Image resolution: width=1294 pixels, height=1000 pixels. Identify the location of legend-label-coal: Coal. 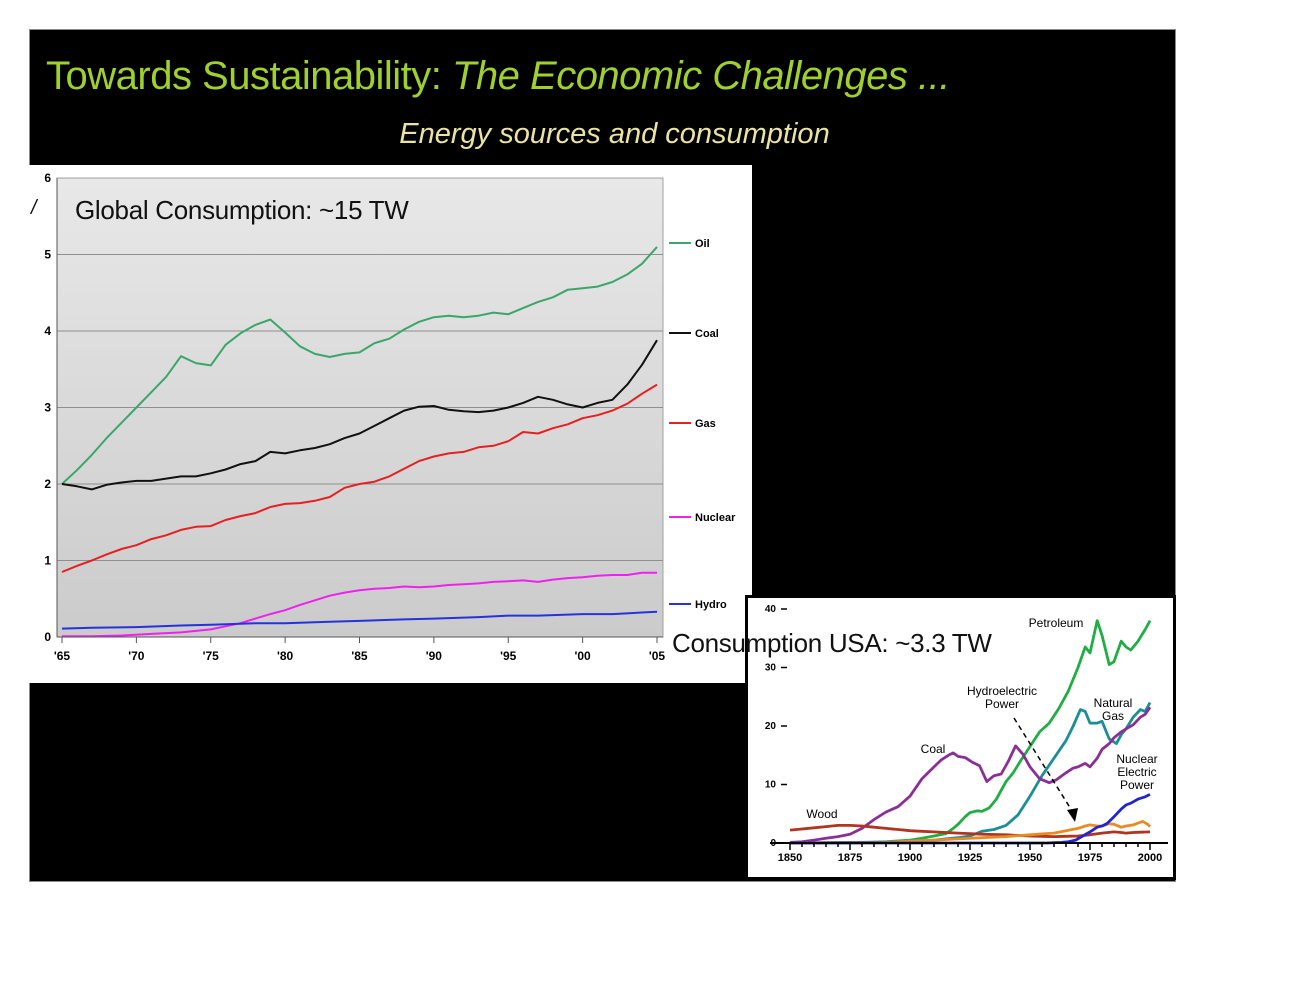
(707, 334).